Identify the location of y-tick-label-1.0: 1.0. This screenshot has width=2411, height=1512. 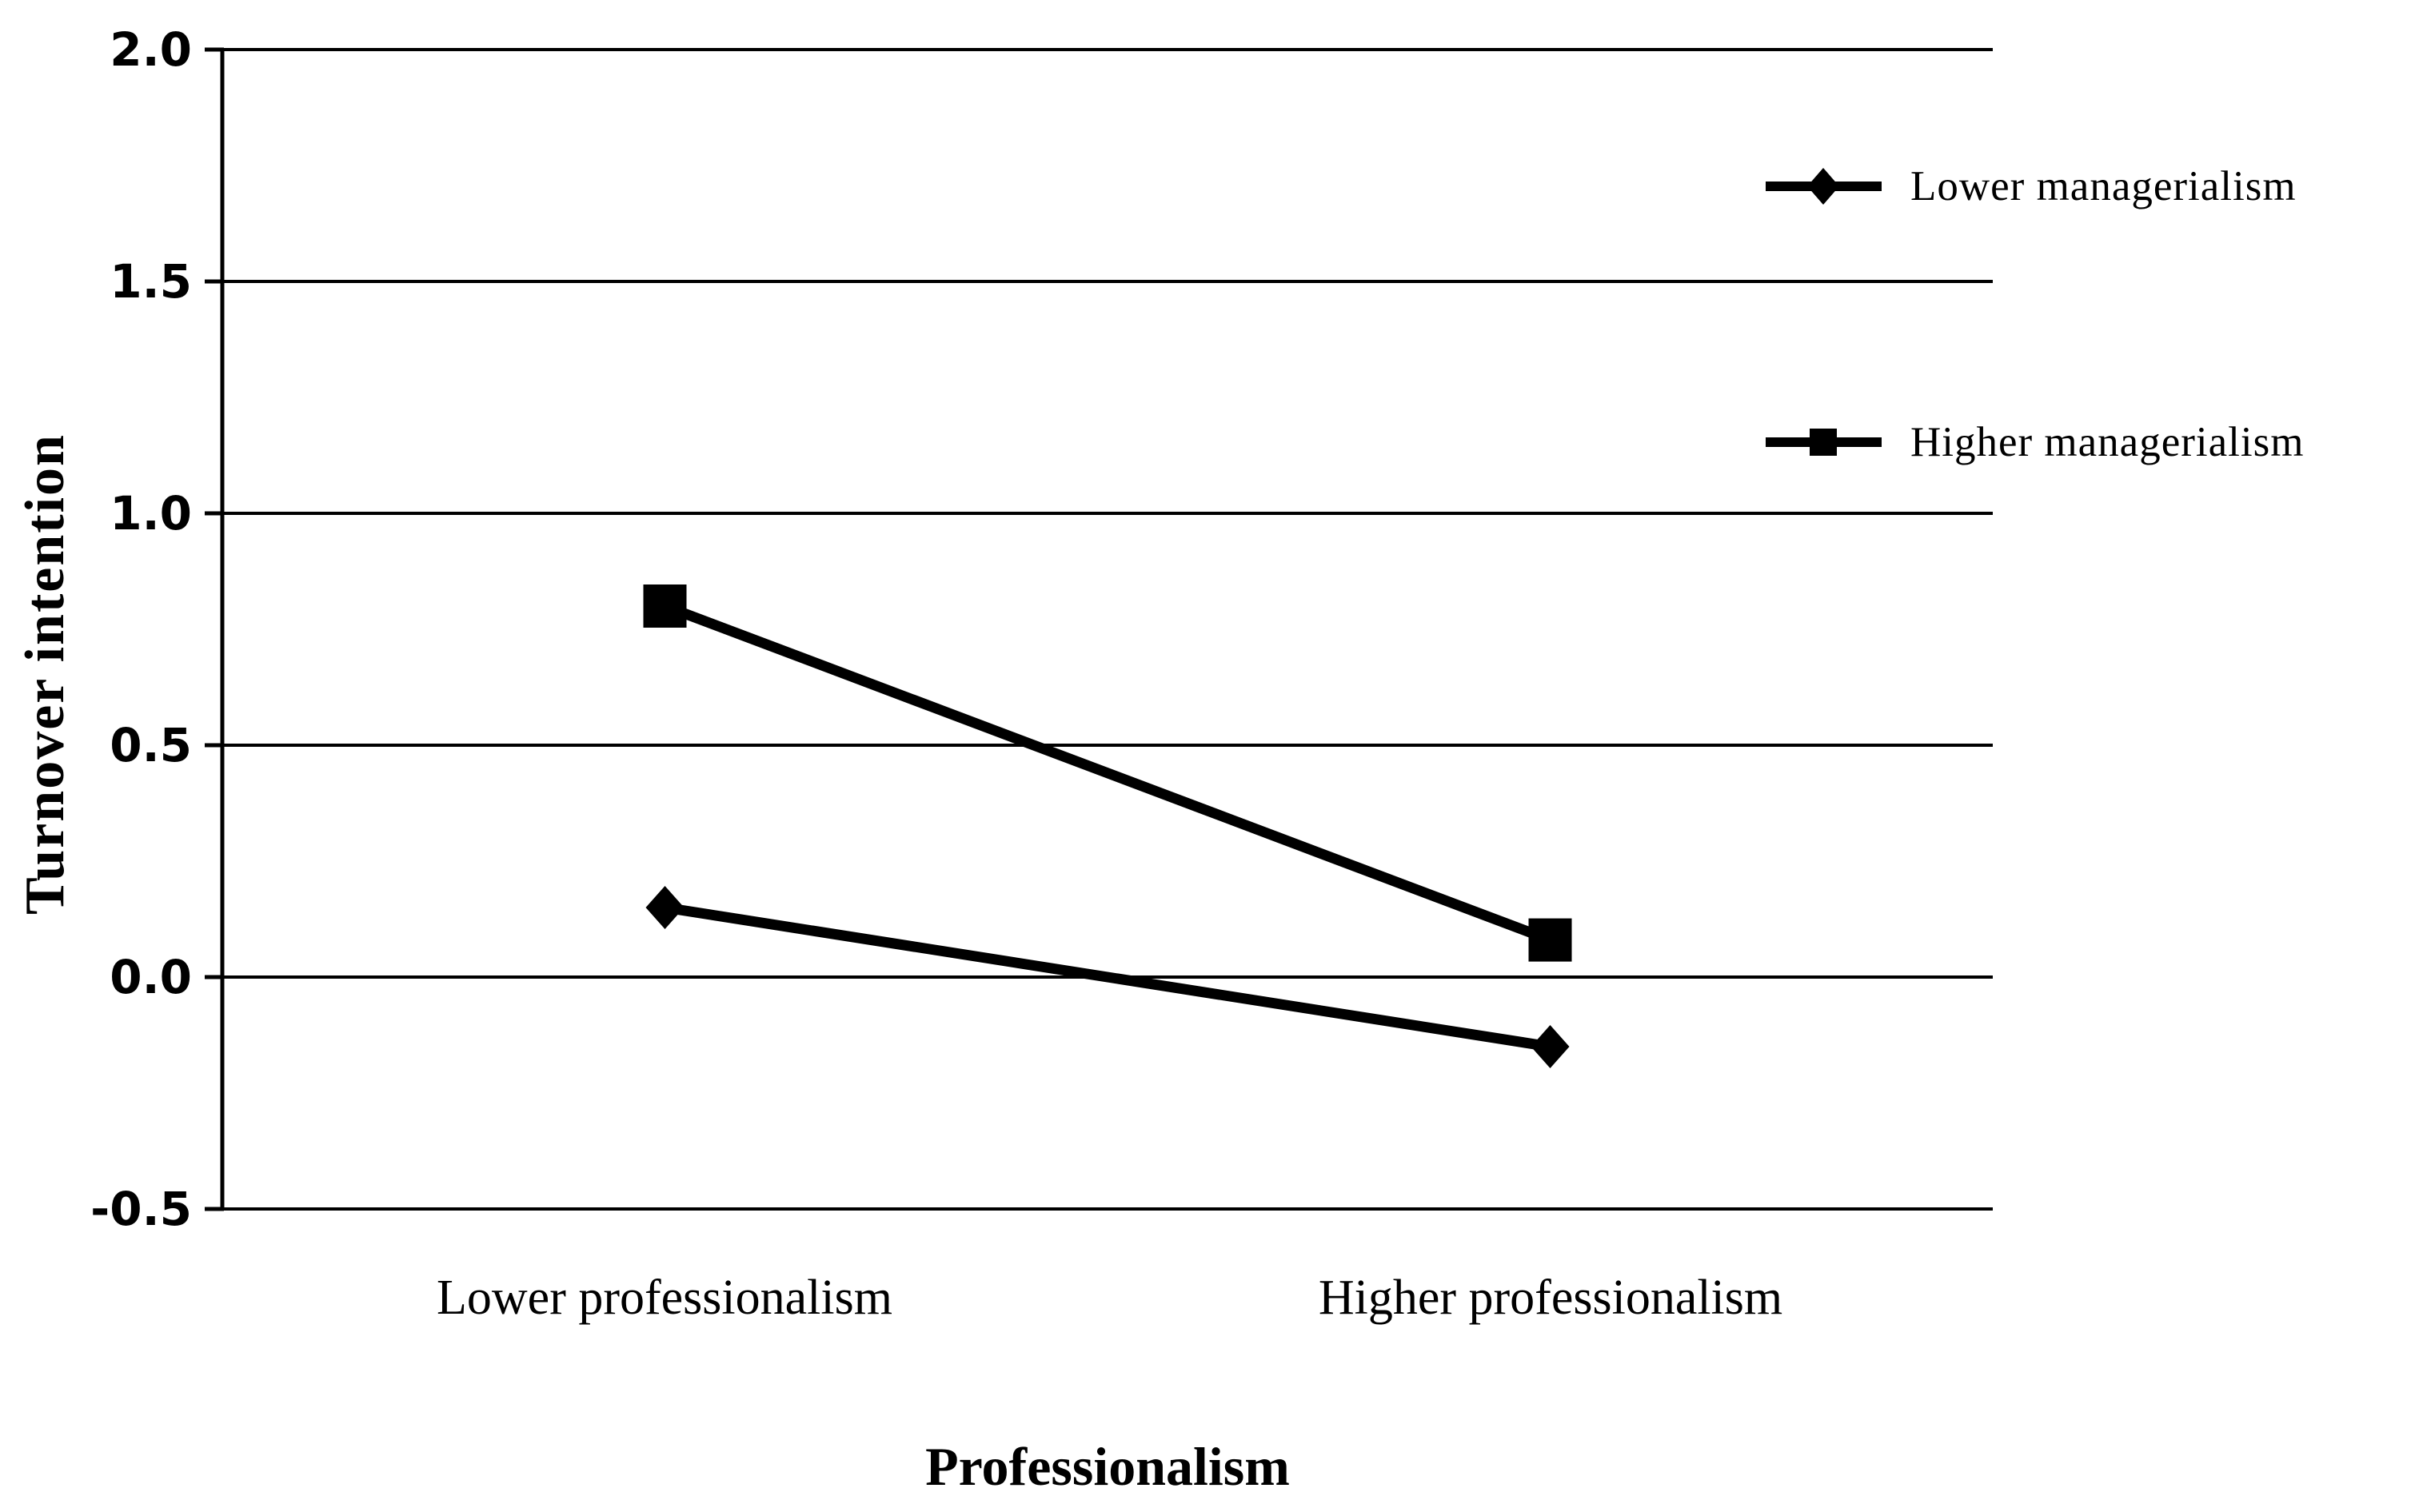
(151, 513).